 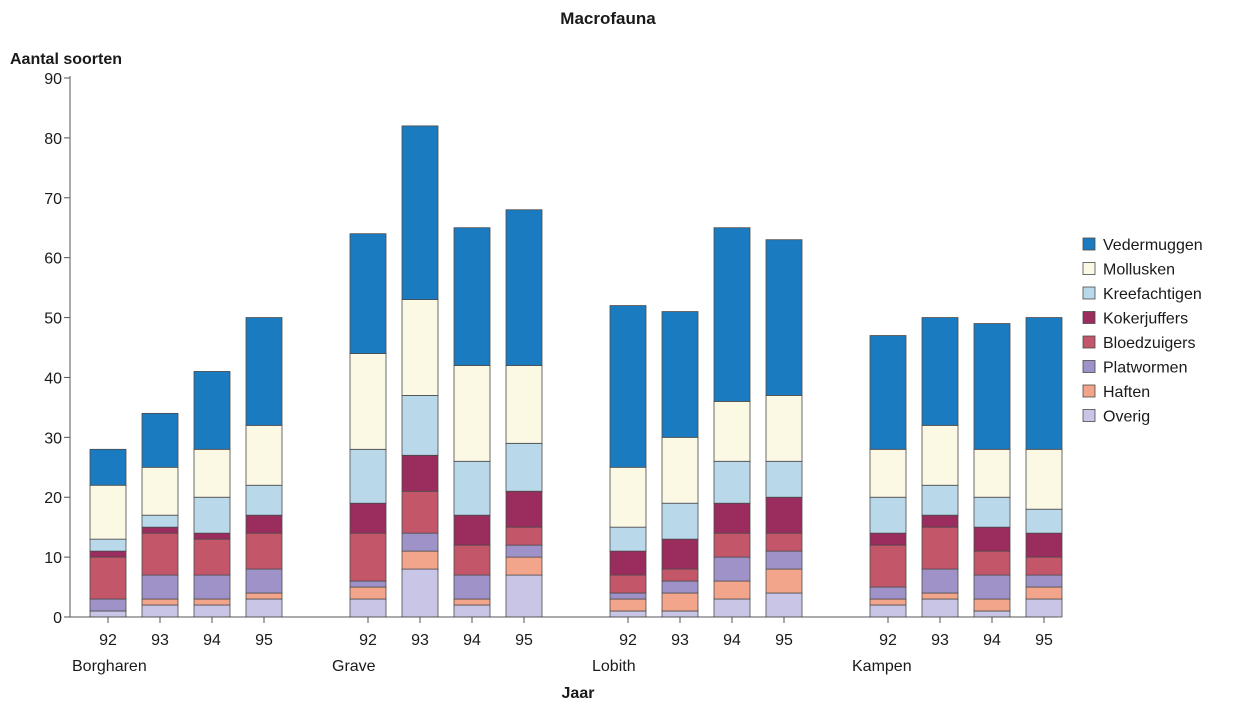 I want to click on chart-title: Macrofauna, so click(x=608, y=18).